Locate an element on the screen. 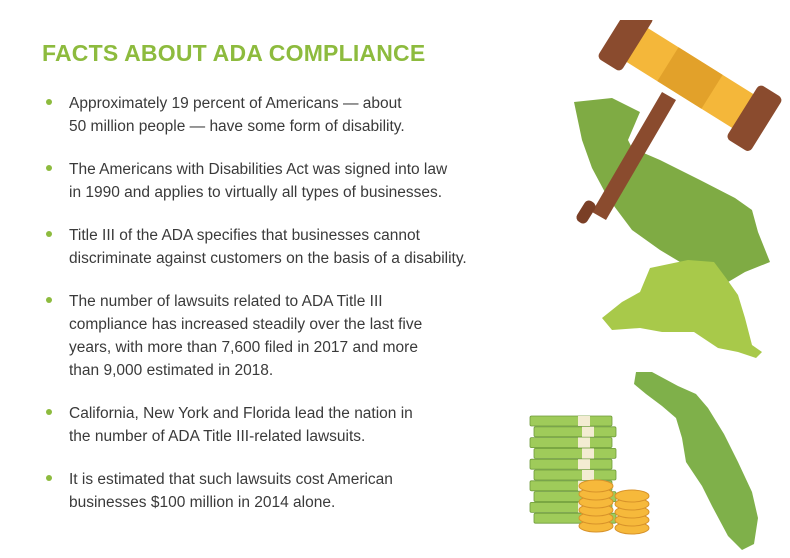 The image size is (790, 558). coin-stack-icon is located at coordinates (614, 507).